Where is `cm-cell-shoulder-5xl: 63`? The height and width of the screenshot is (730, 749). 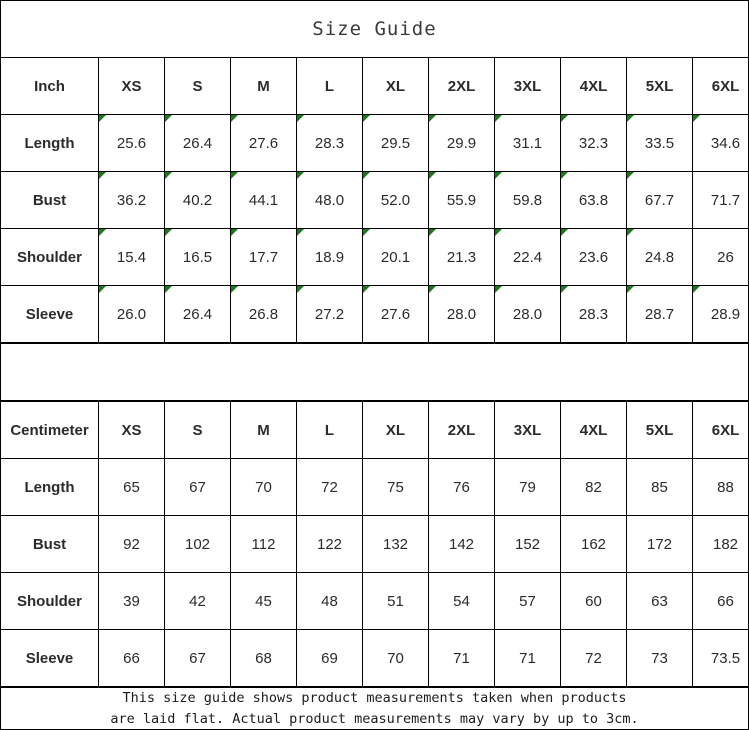
cm-cell-shoulder-5xl: 63 is located at coordinates (659, 601).